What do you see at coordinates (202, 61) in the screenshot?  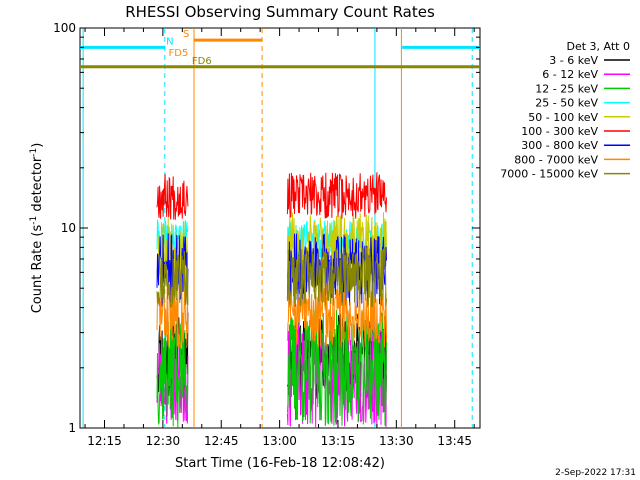 I see `flag-label: FD6` at bounding box center [202, 61].